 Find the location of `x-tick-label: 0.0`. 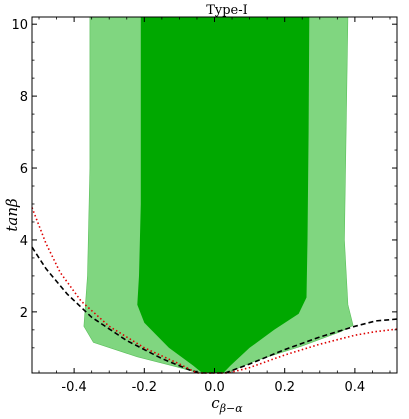

x-tick-label: 0.0 is located at coordinates (214, 387).